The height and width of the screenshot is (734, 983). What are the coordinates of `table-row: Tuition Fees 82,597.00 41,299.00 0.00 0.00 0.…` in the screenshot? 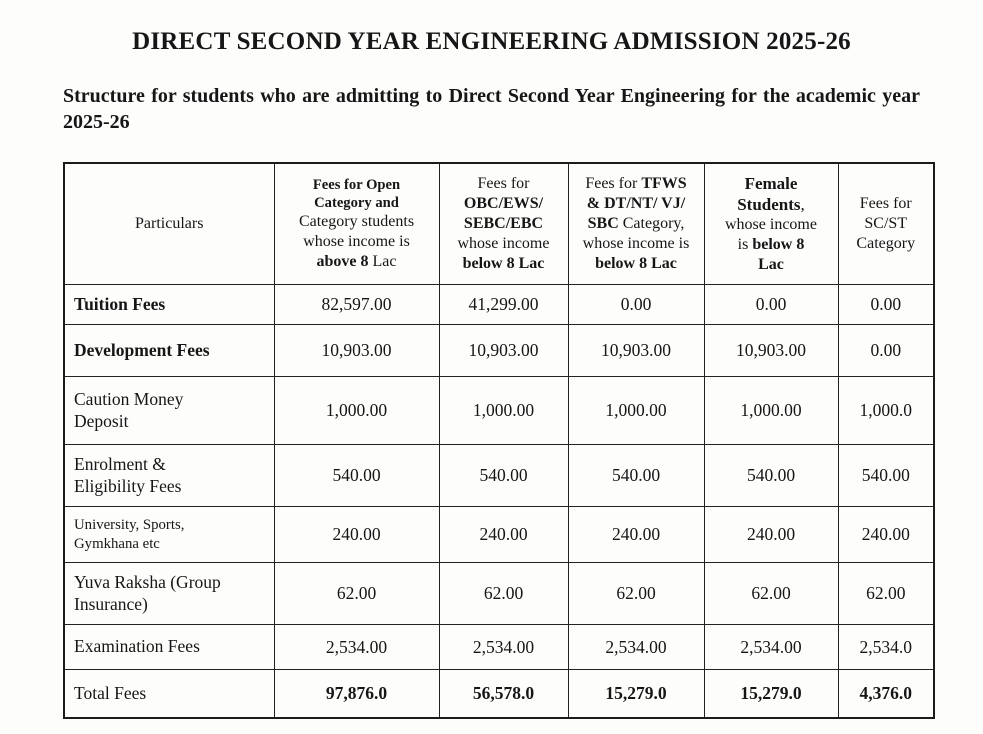 It's located at (499, 305).